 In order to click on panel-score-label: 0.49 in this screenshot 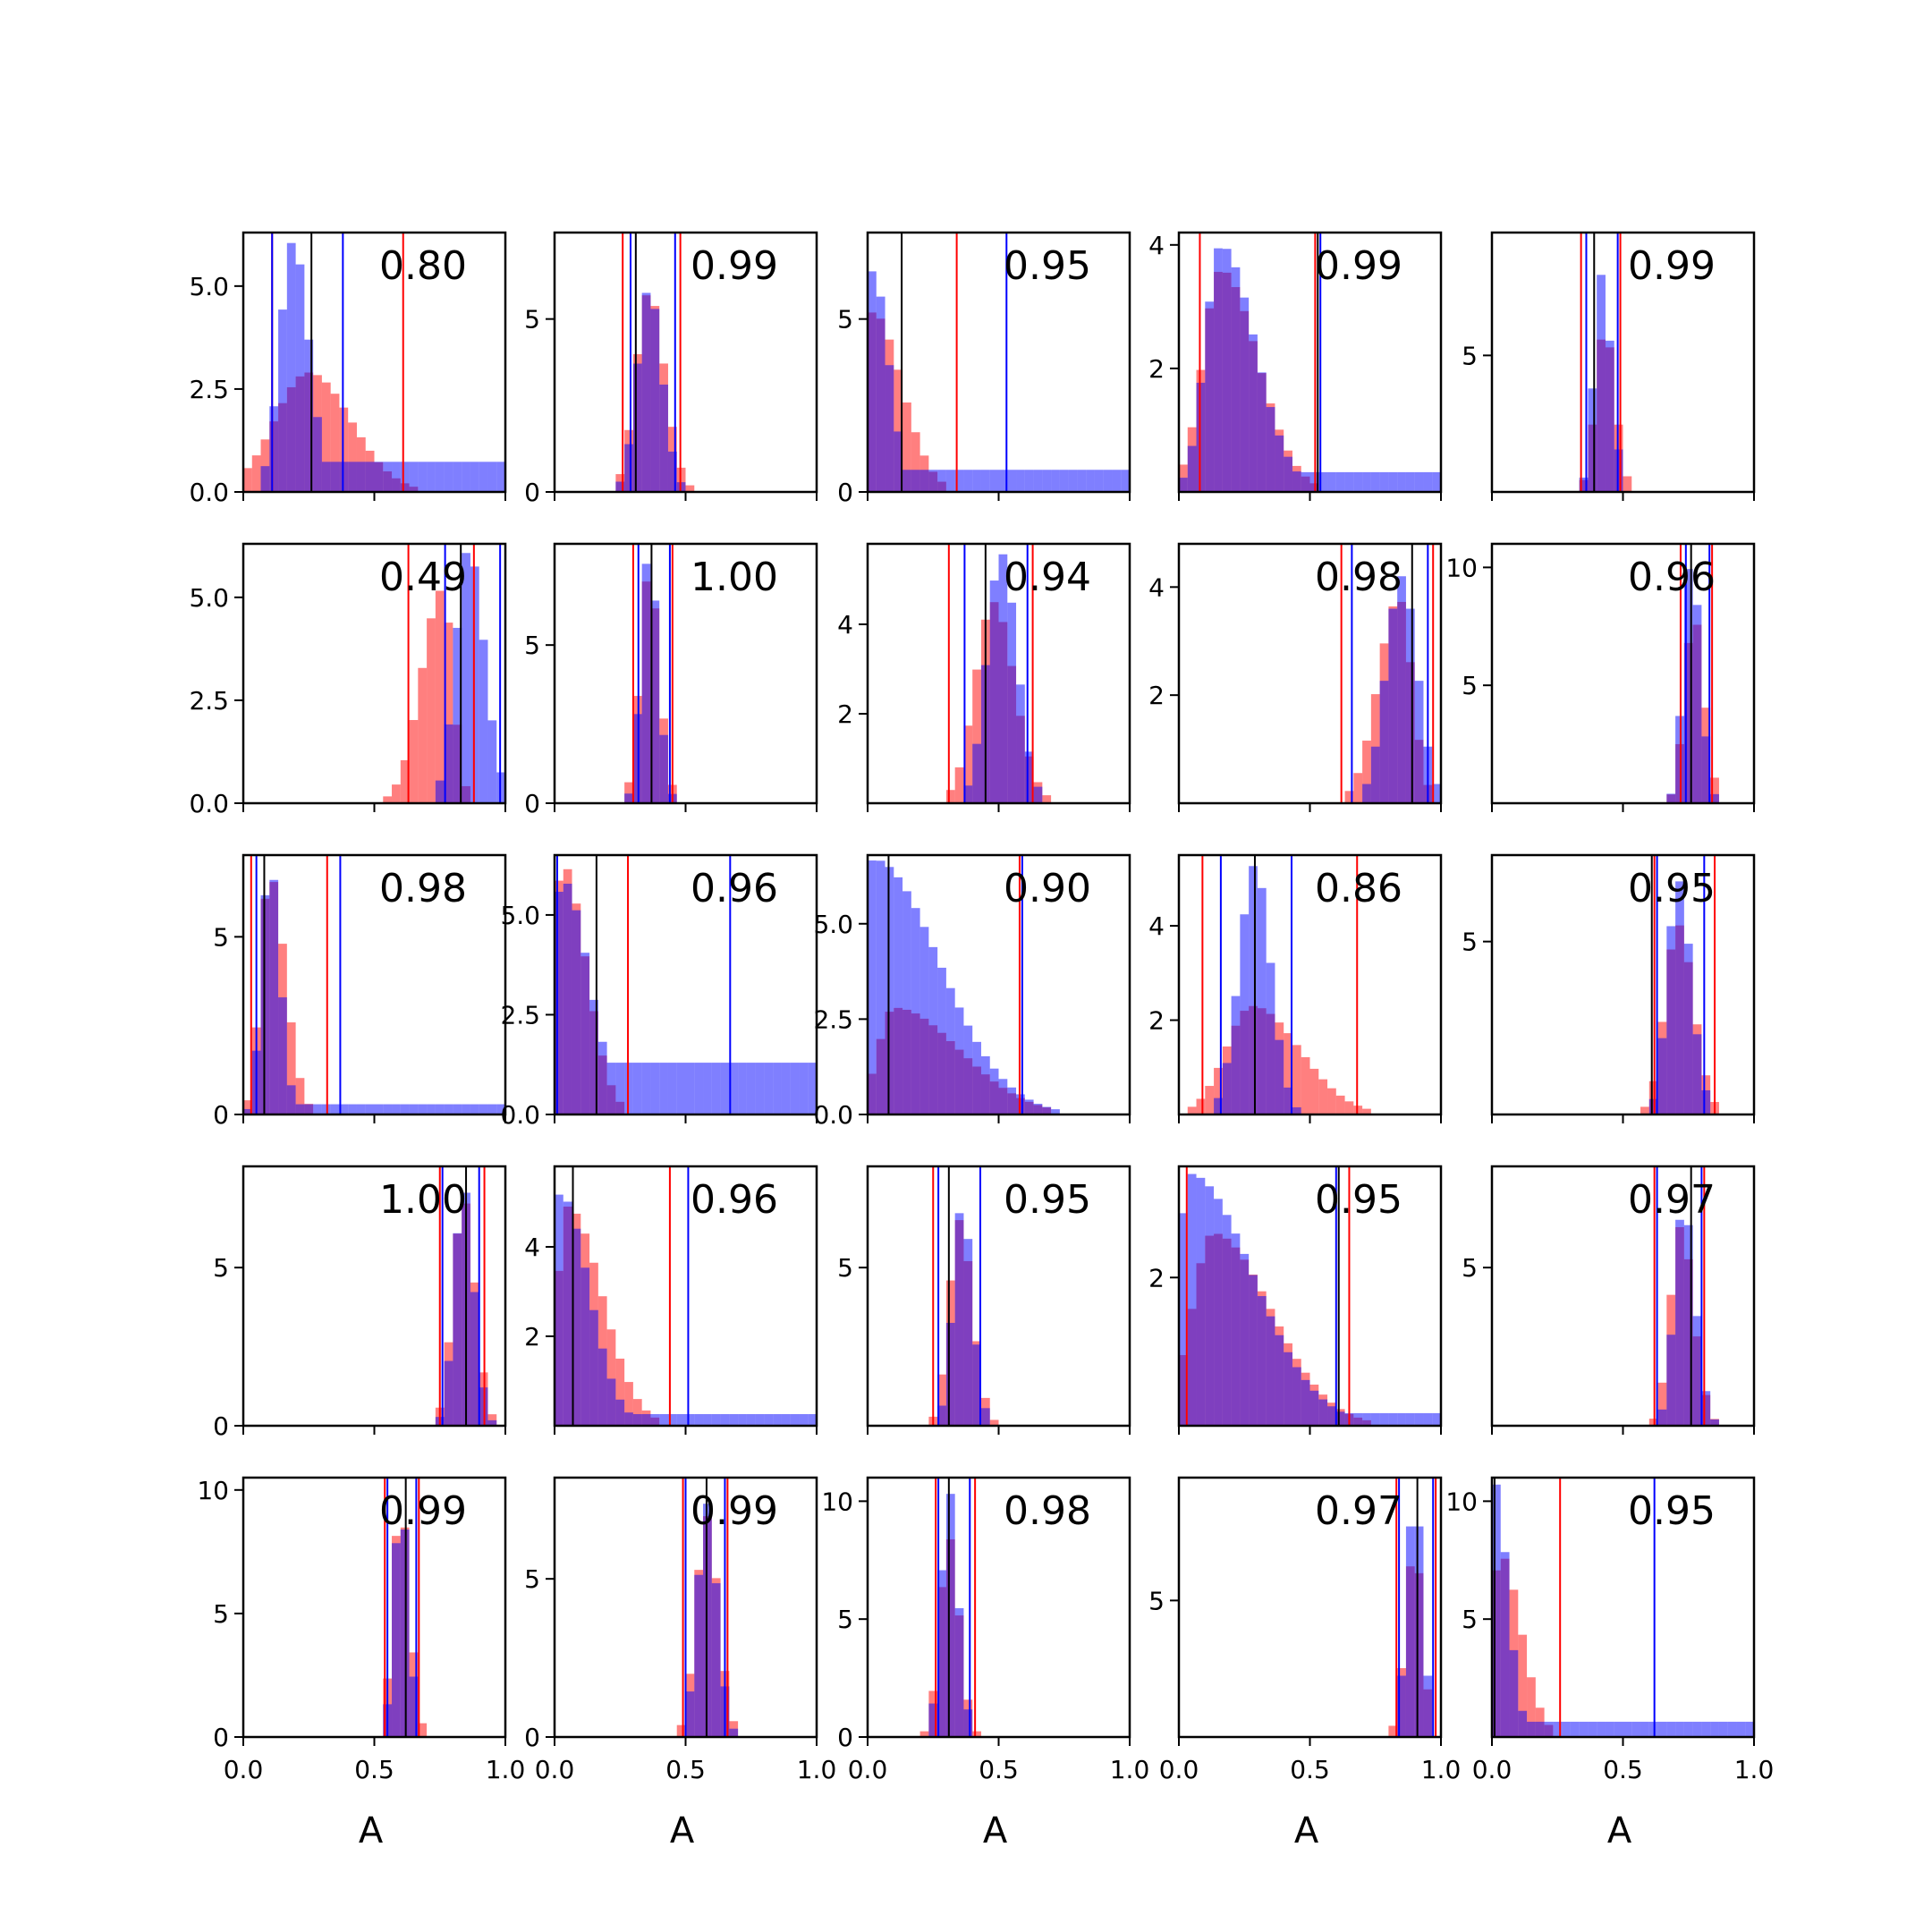, I will do `click(423, 577)`.